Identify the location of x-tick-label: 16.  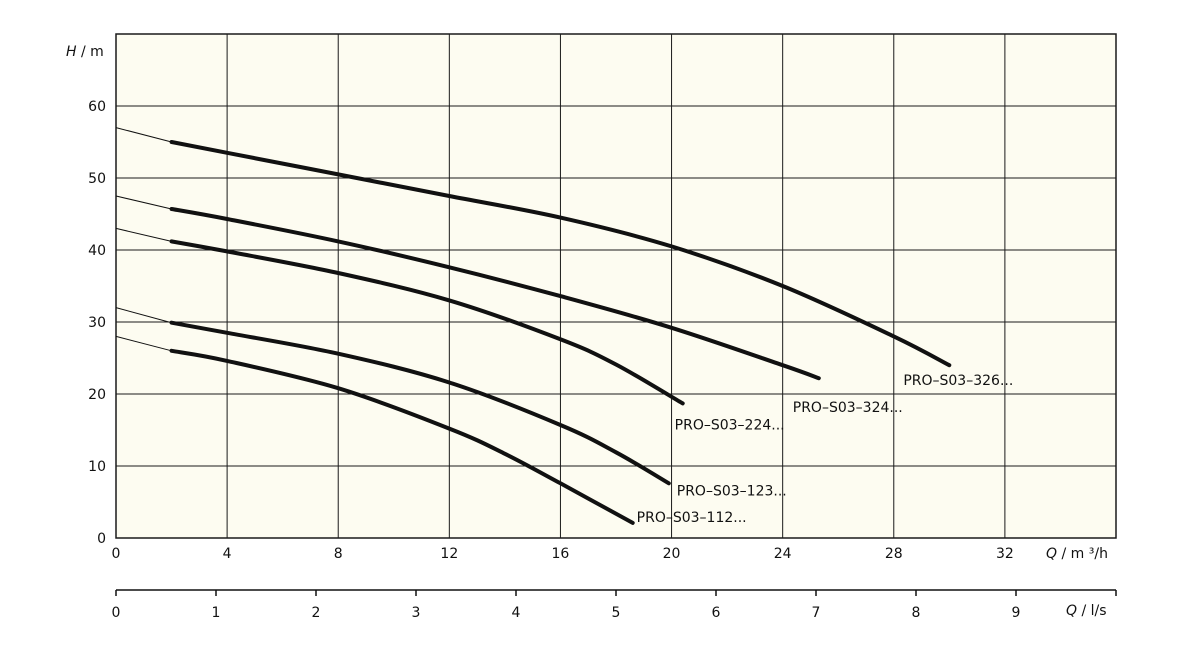
(561, 554).